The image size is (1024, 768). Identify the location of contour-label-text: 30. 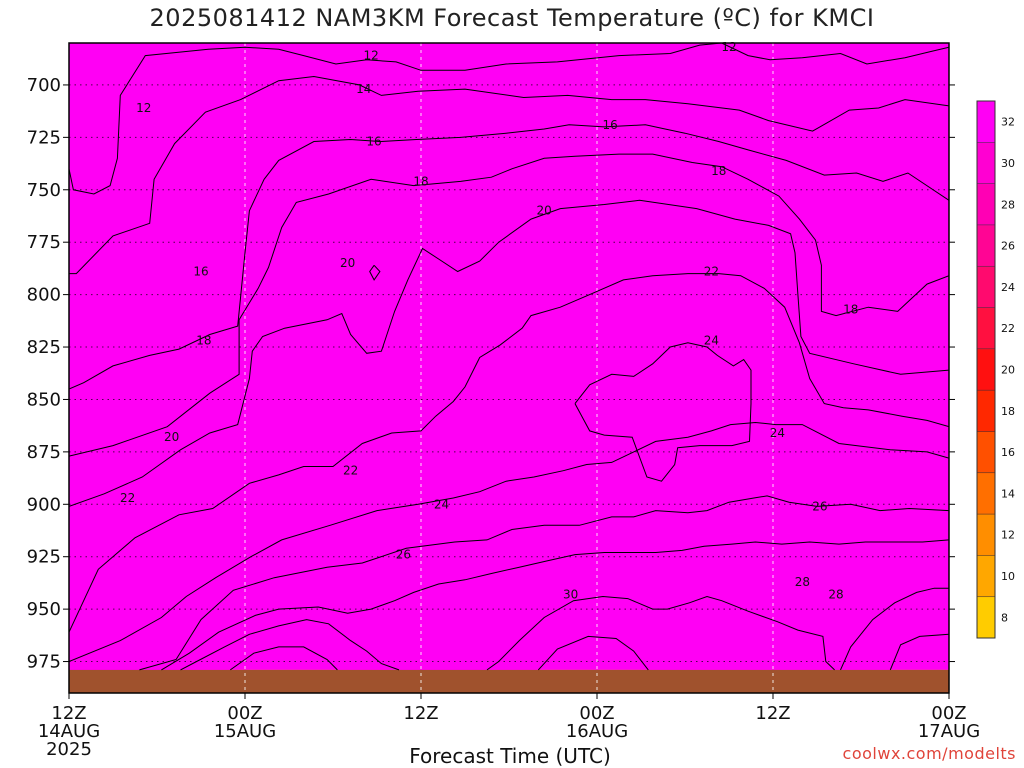
(570, 594).